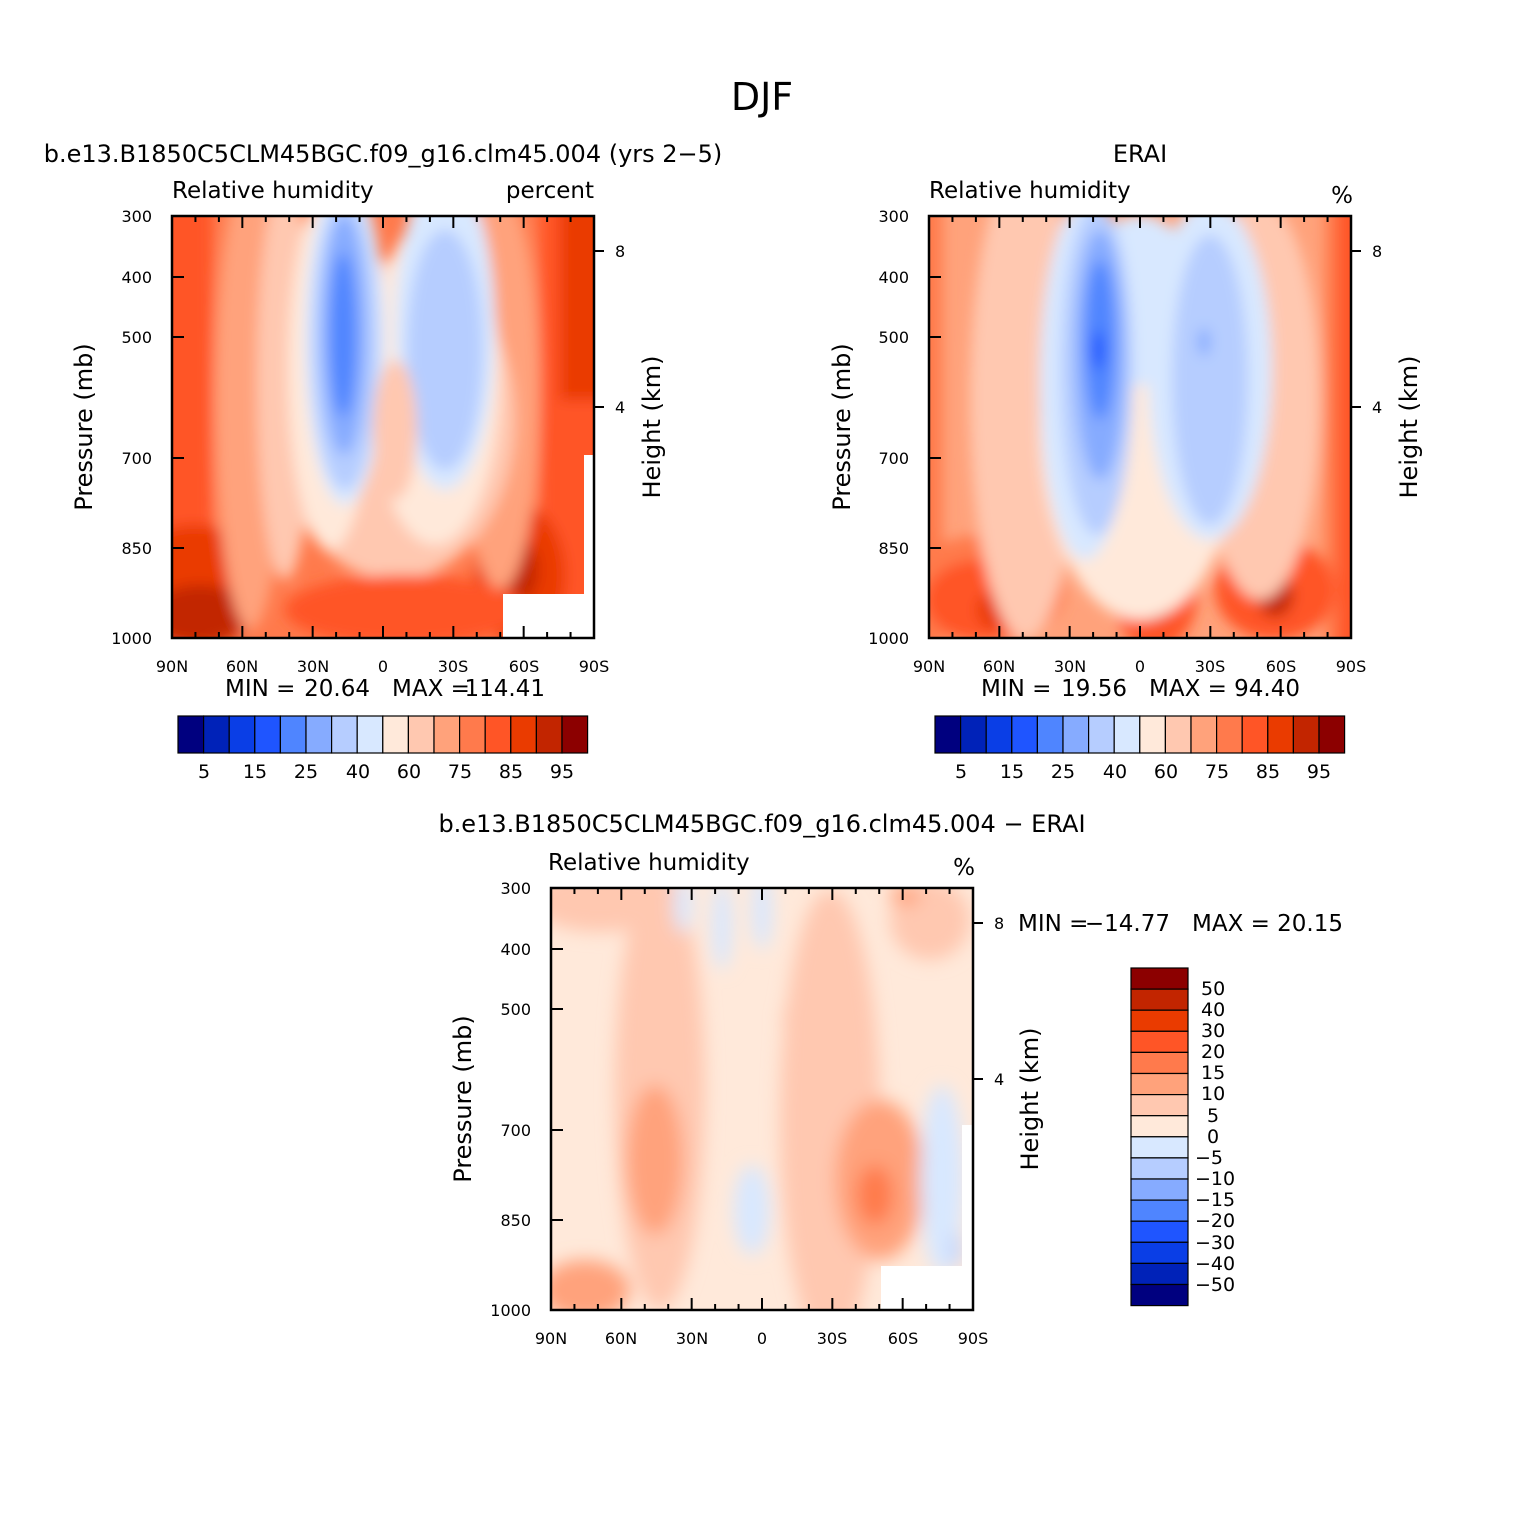 Image resolution: width=1524 pixels, height=1524 pixels. I want to click on colorbar-label: 0, so click(1213, 1137).